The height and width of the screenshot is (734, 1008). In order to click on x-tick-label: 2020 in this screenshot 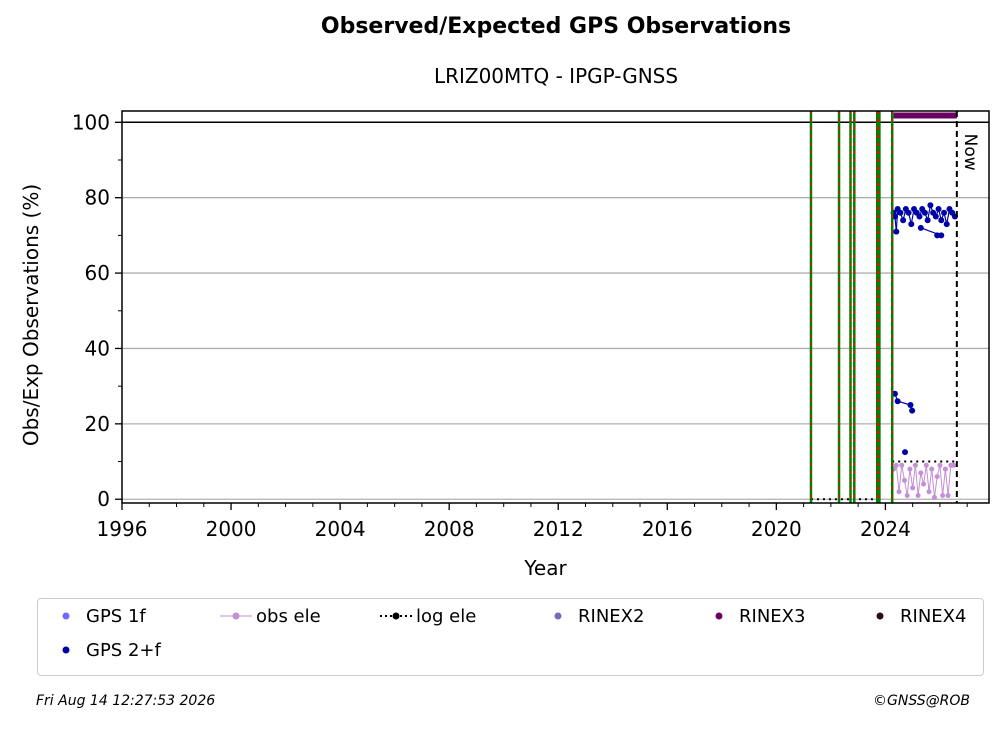, I will do `click(776, 529)`.